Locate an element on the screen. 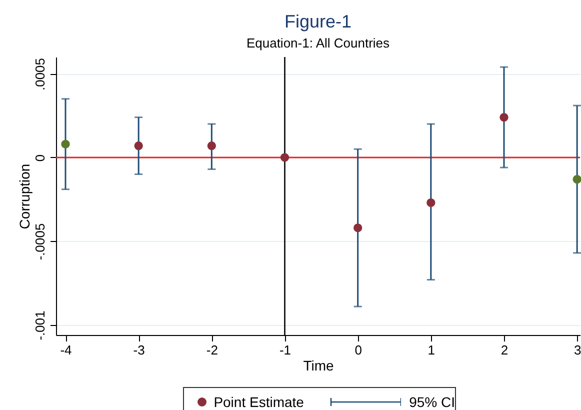 Image resolution: width=581 pixels, height=410 pixels. x-tick-label: -1 is located at coordinates (285, 350).